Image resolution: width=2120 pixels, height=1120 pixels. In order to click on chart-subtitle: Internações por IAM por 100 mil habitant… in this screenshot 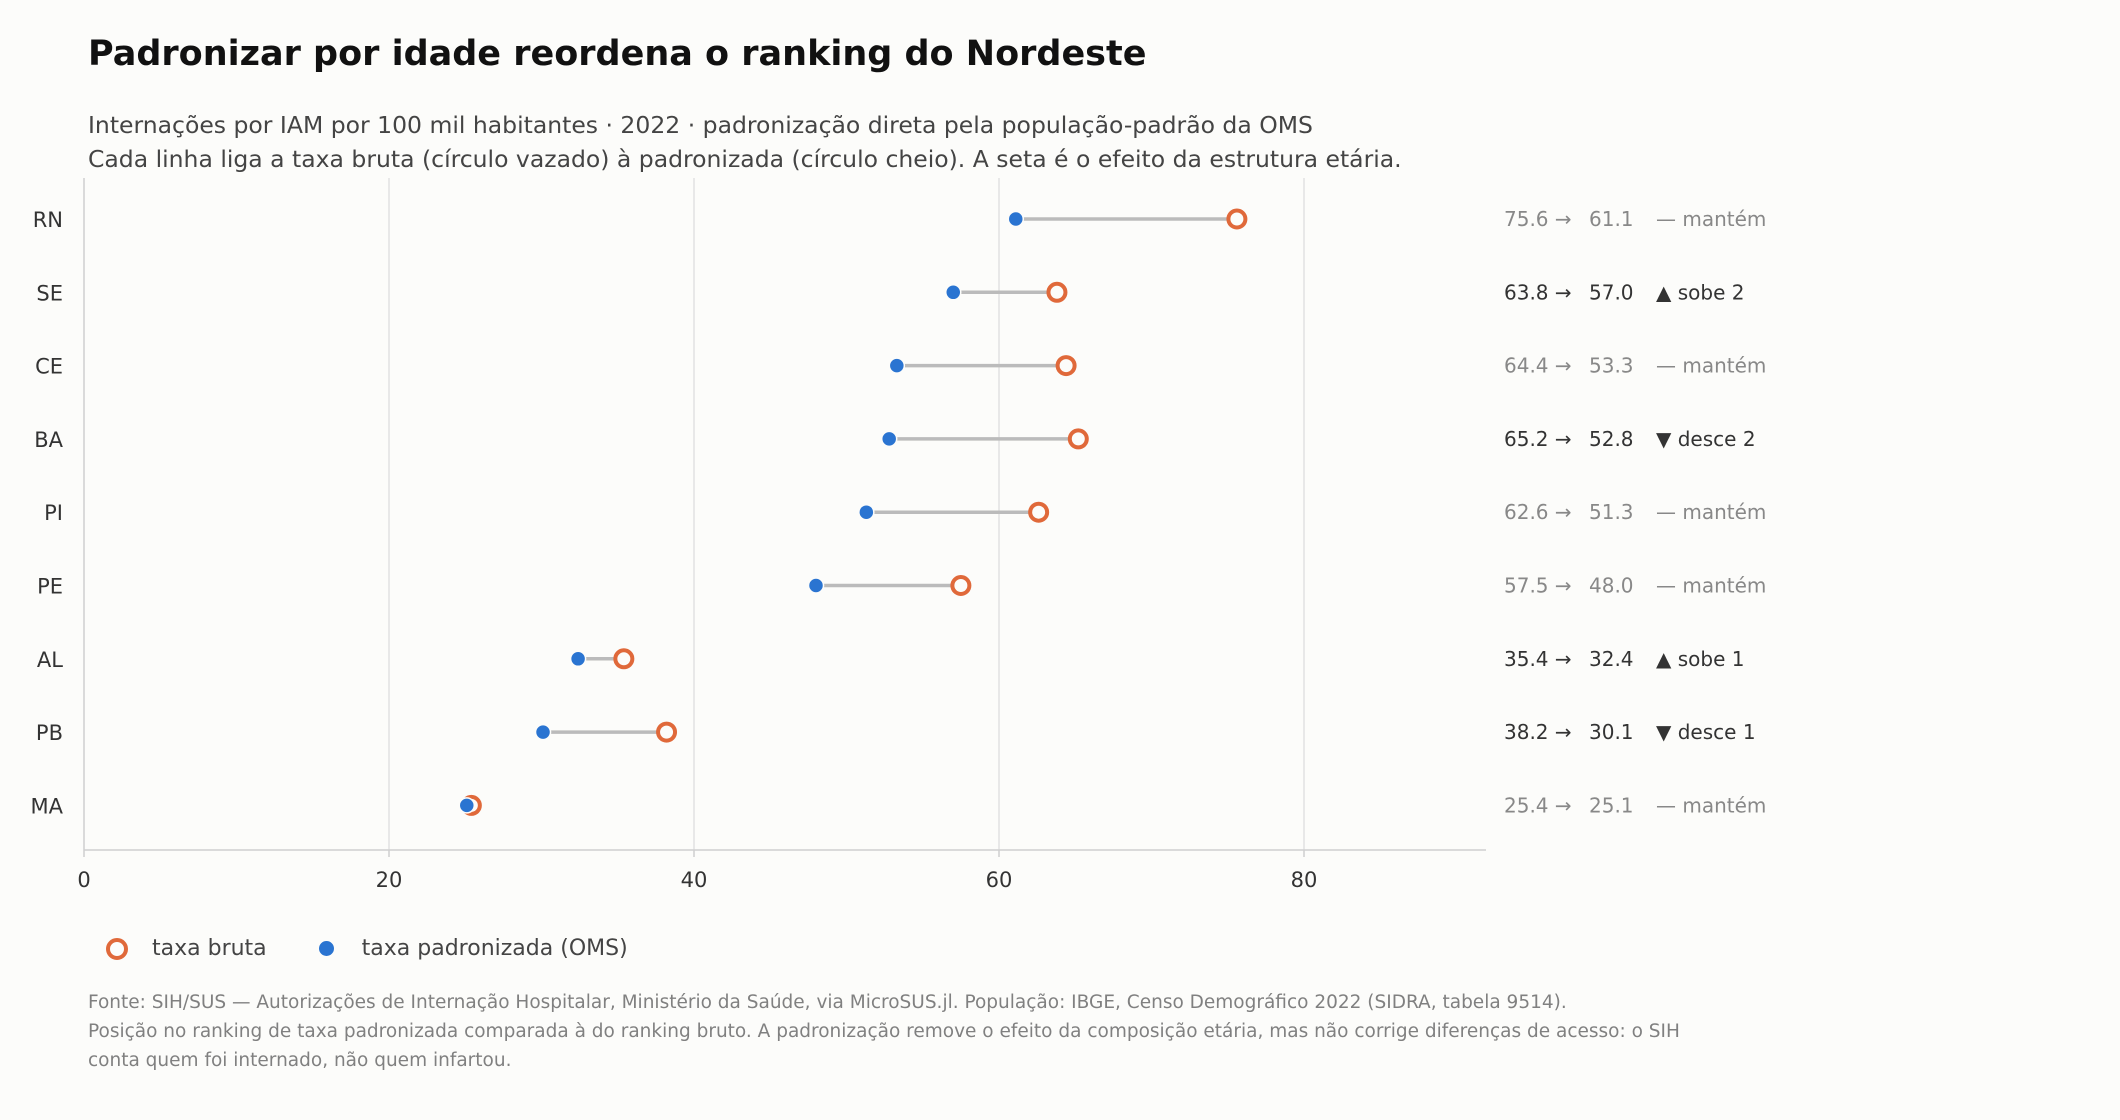, I will do `click(745, 142)`.